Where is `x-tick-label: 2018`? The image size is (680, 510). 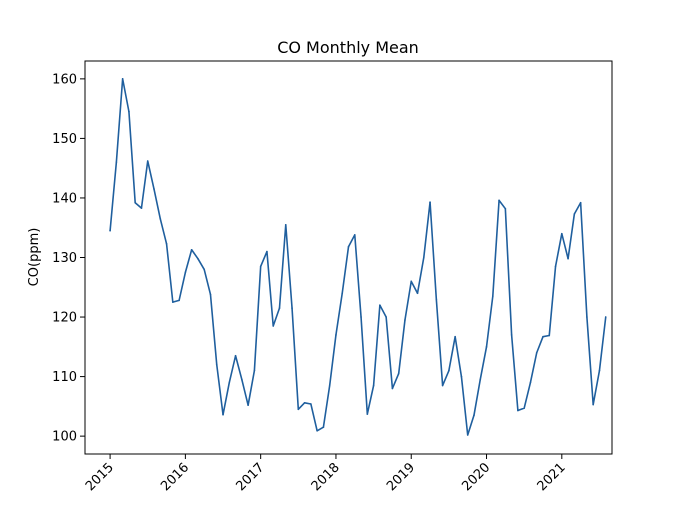
x-tick-label: 2018 is located at coordinates (326, 477).